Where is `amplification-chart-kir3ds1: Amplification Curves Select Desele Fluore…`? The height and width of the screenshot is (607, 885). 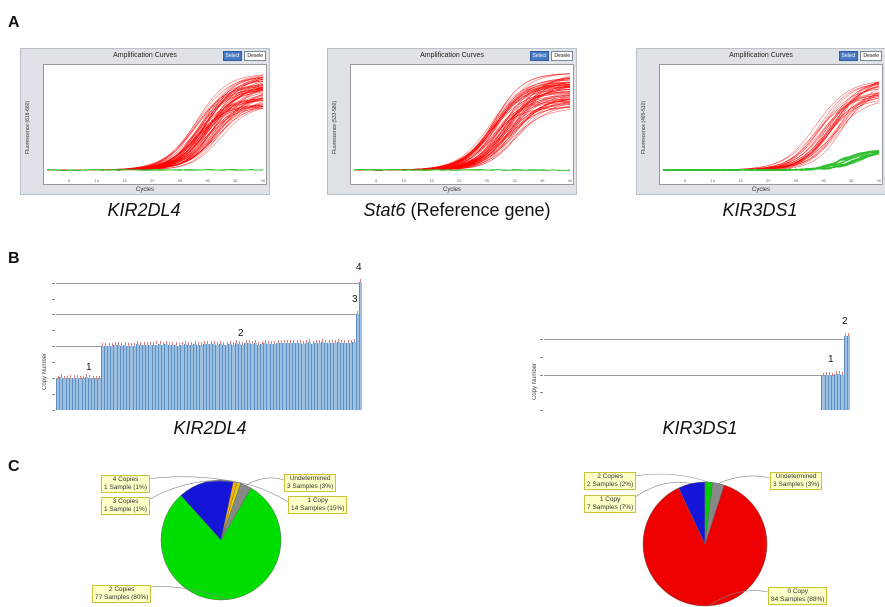 amplification-chart-kir3ds1: Amplification Curves Select Desele Fluore… is located at coordinates (760, 121).